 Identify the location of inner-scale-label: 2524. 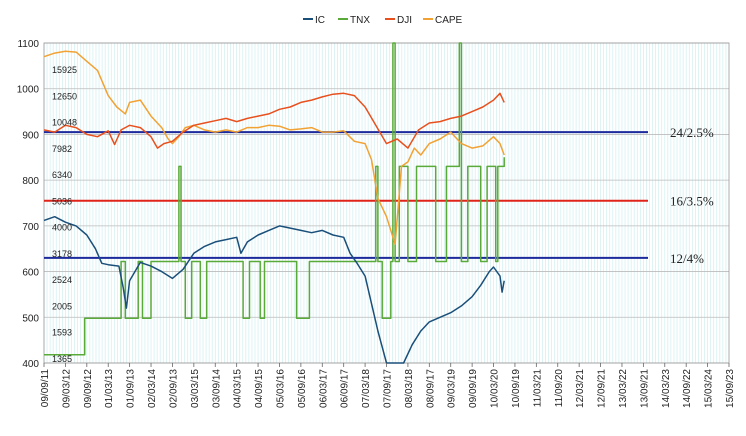
(62, 280).